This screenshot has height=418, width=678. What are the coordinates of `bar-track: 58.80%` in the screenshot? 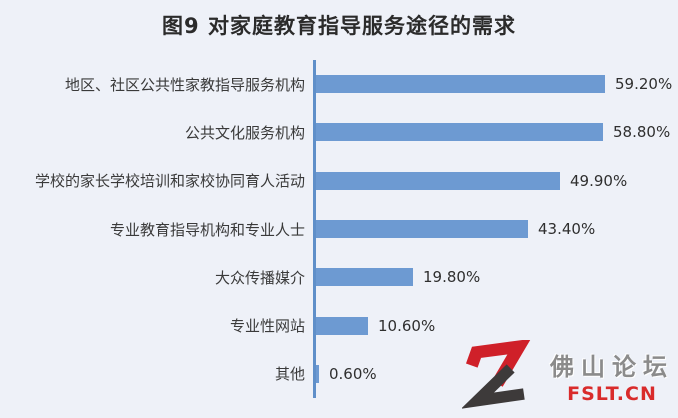 It's located at (495, 132).